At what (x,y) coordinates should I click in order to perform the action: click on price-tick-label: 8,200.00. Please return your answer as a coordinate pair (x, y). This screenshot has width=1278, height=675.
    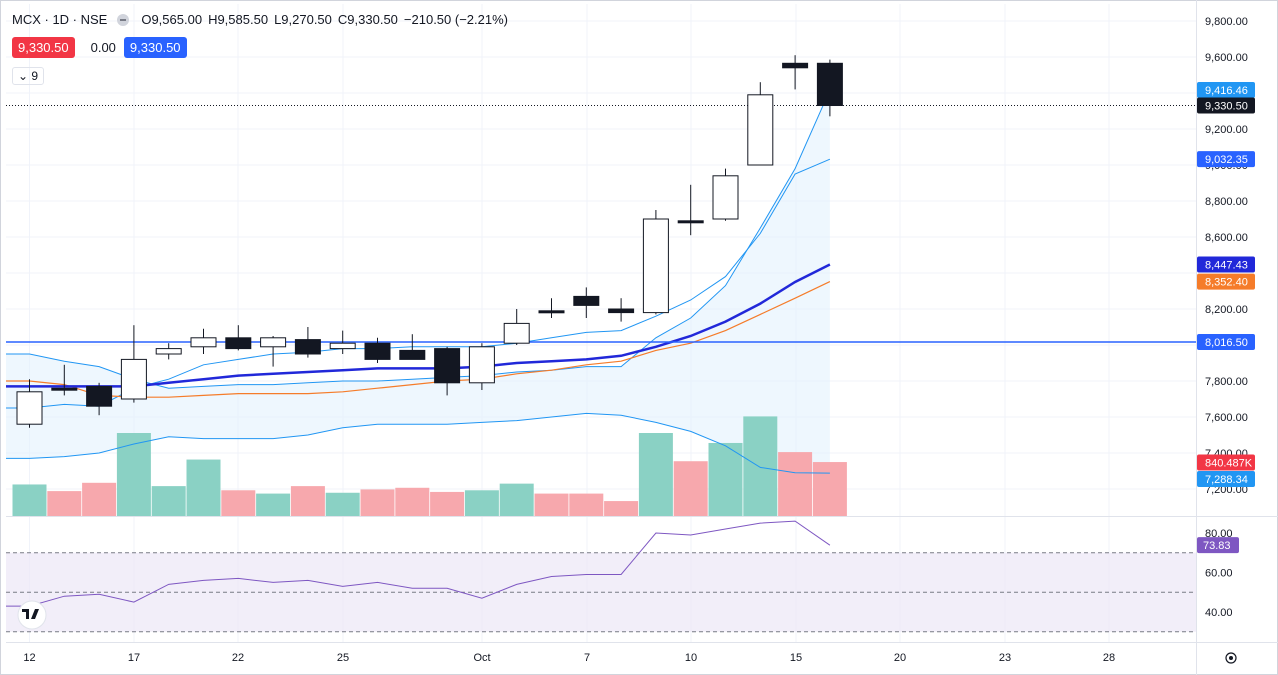
    Looking at the image, I should click on (1226, 310).